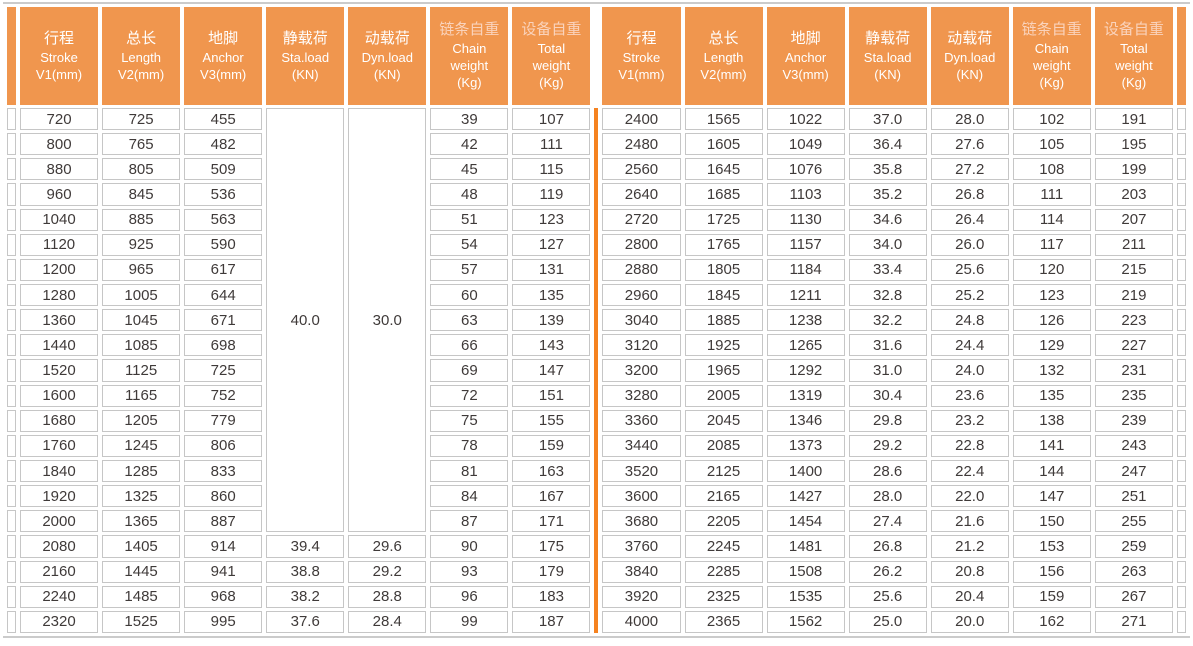 This screenshot has height=646, width=1193. I want to click on cell-anchor: 752, so click(223, 395).